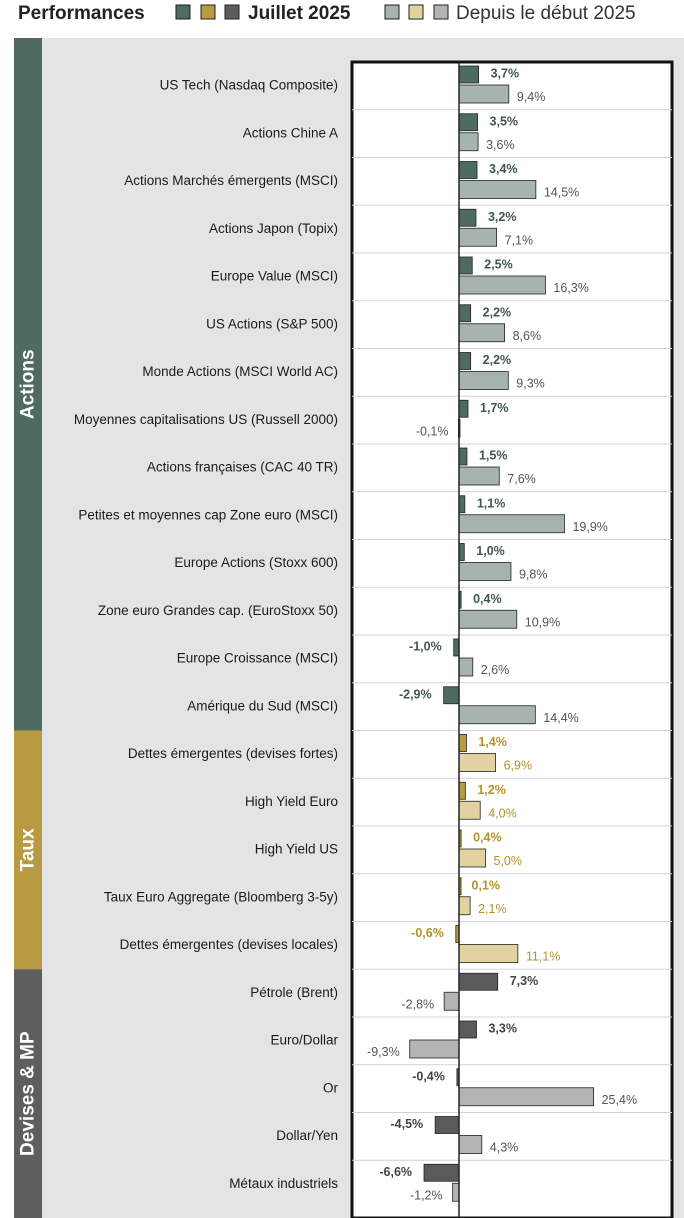  What do you see at coordinates (428, 1076) in the screenshot?
I see `label-monthly: -0,4%` at bounding box center [428, 1076].